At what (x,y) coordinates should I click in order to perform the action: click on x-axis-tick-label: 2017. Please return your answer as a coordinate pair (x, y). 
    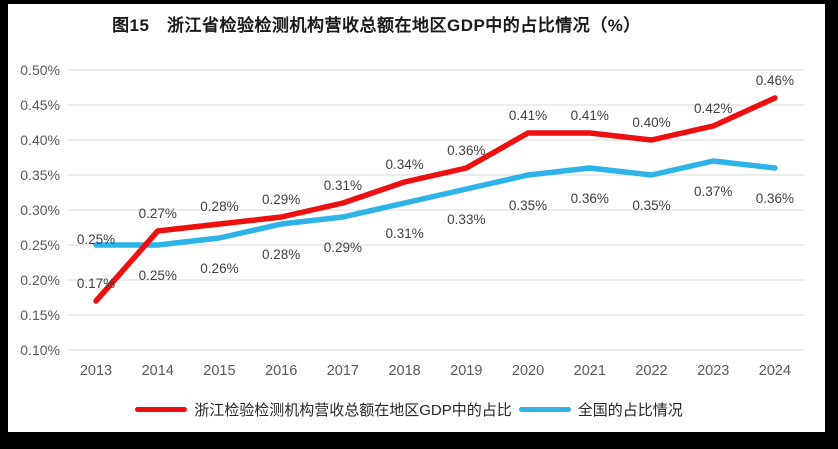
    Looking at the image, I should click on (343, 371).